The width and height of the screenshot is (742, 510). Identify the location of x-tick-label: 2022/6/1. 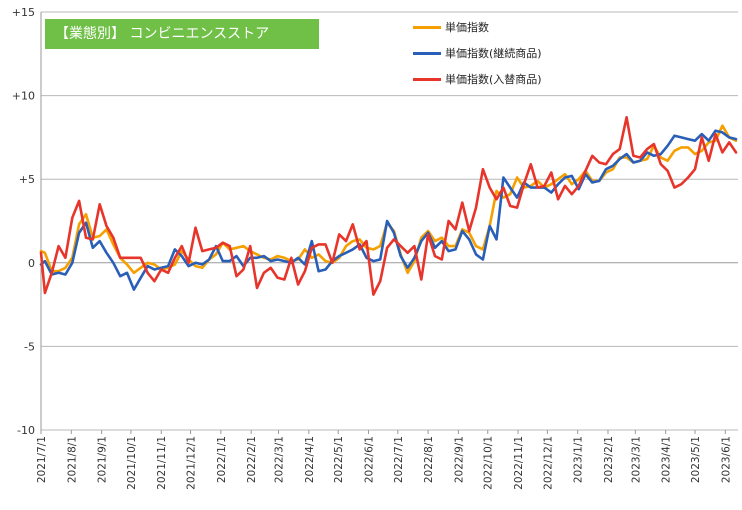
(369, 459).